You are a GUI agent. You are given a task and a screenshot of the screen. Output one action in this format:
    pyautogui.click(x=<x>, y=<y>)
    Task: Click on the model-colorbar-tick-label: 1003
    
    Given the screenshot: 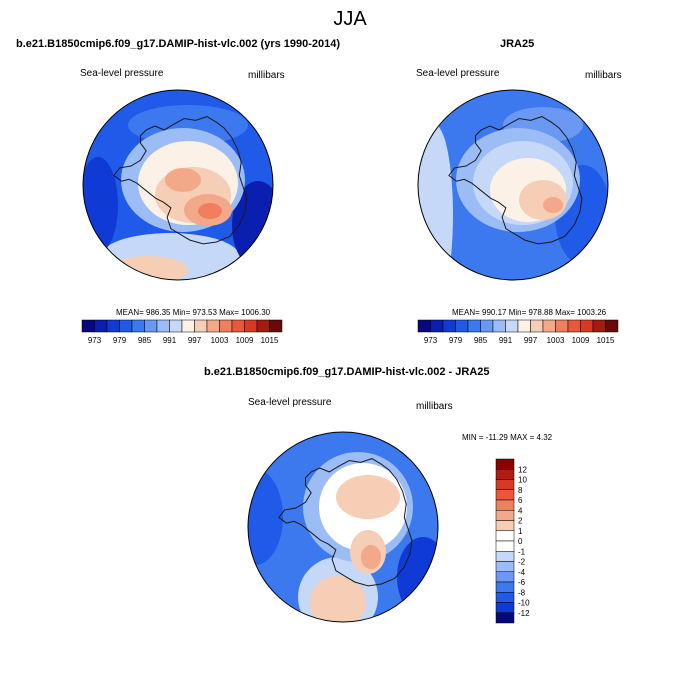 What is the action you would take?
    pyautogui.click(x=220, y=340)
    